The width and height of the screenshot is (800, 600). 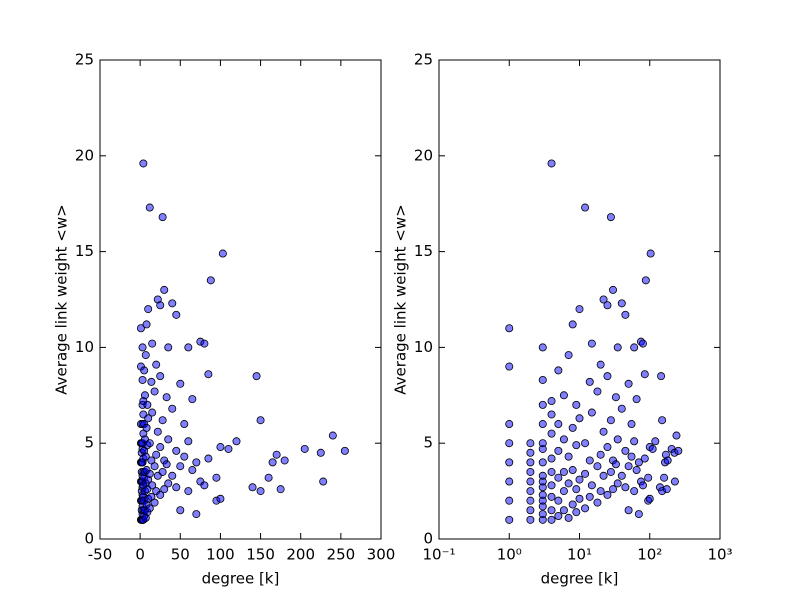 I want to click on x-tick-label: 10⁻¹, so click(x=438, y=555).